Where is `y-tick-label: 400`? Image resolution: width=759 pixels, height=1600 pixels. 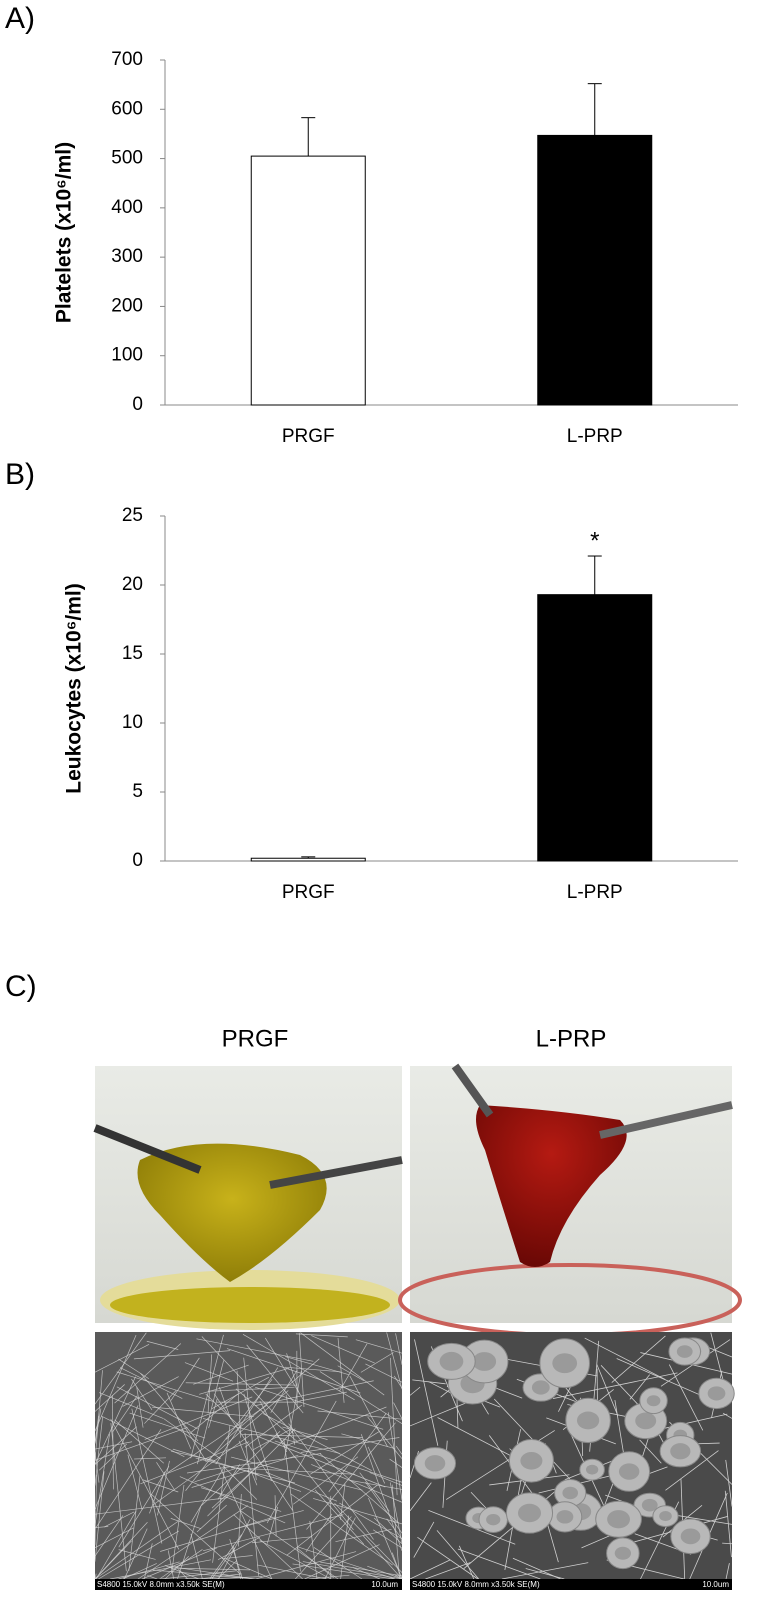
y-tick-label: 400 is located at coordinates (127, 207).